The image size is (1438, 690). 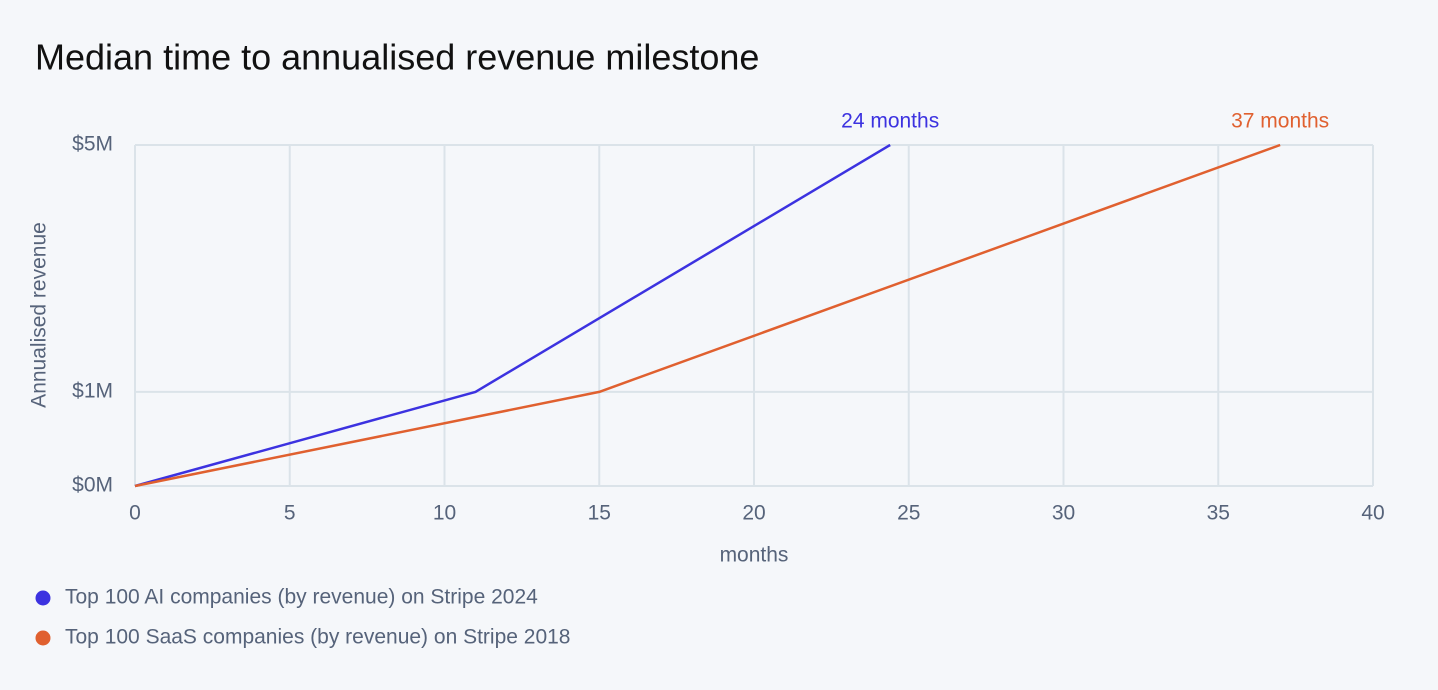 I want to click on x-tick-label: 35, so click(x=1218, y=513).